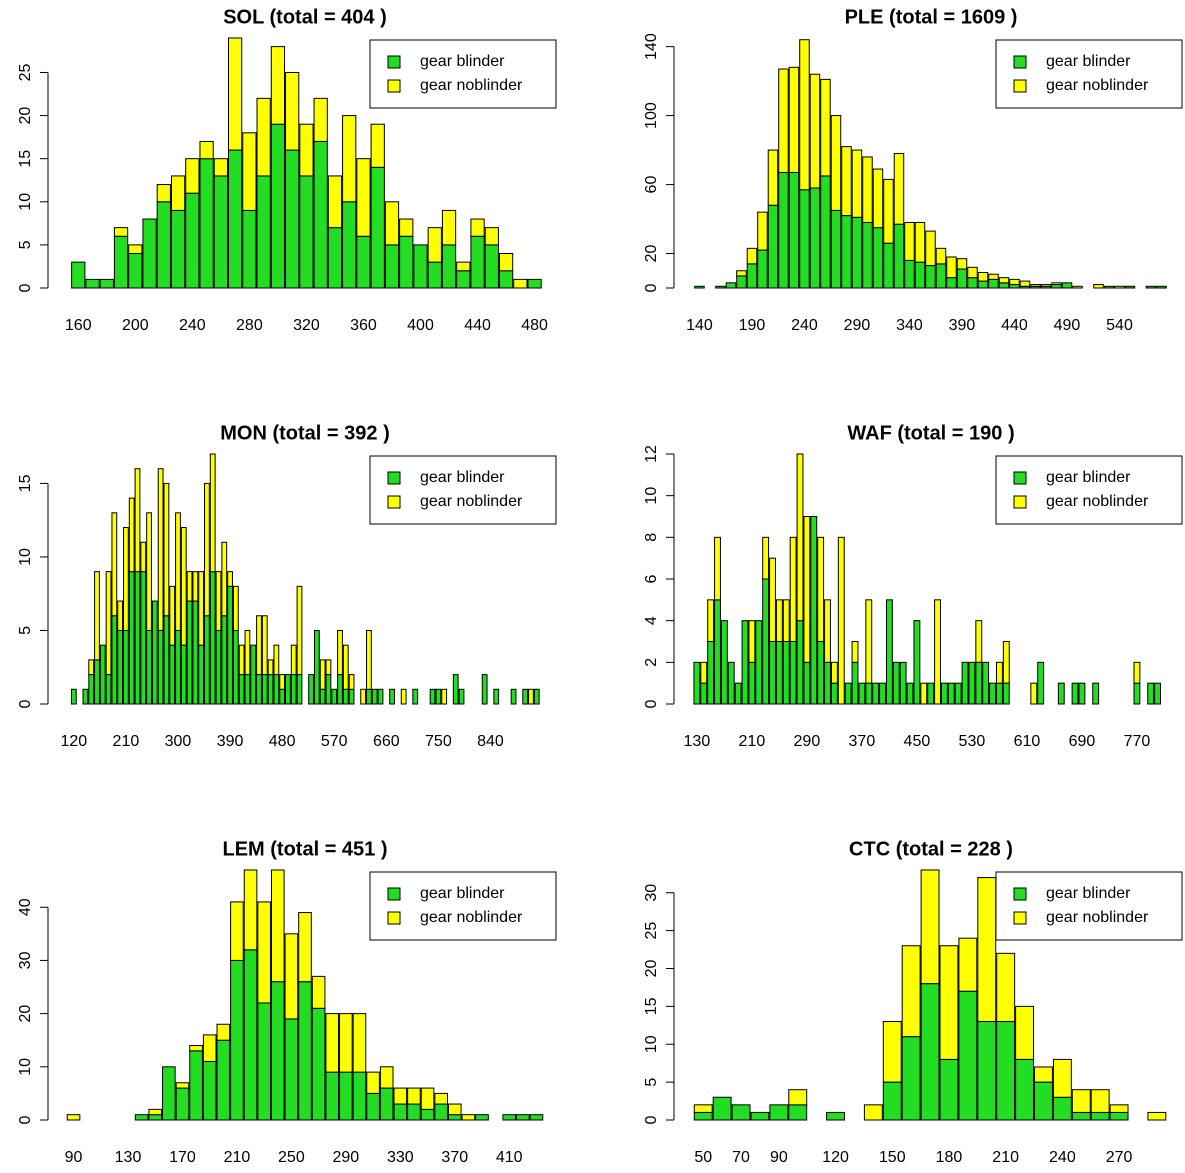 Image resolution: width=1185 pixels, height=1173 pixels. Describe the element at coordinates (972, 741) in the screenshot. I see `x-tick-label: 530` at that location.